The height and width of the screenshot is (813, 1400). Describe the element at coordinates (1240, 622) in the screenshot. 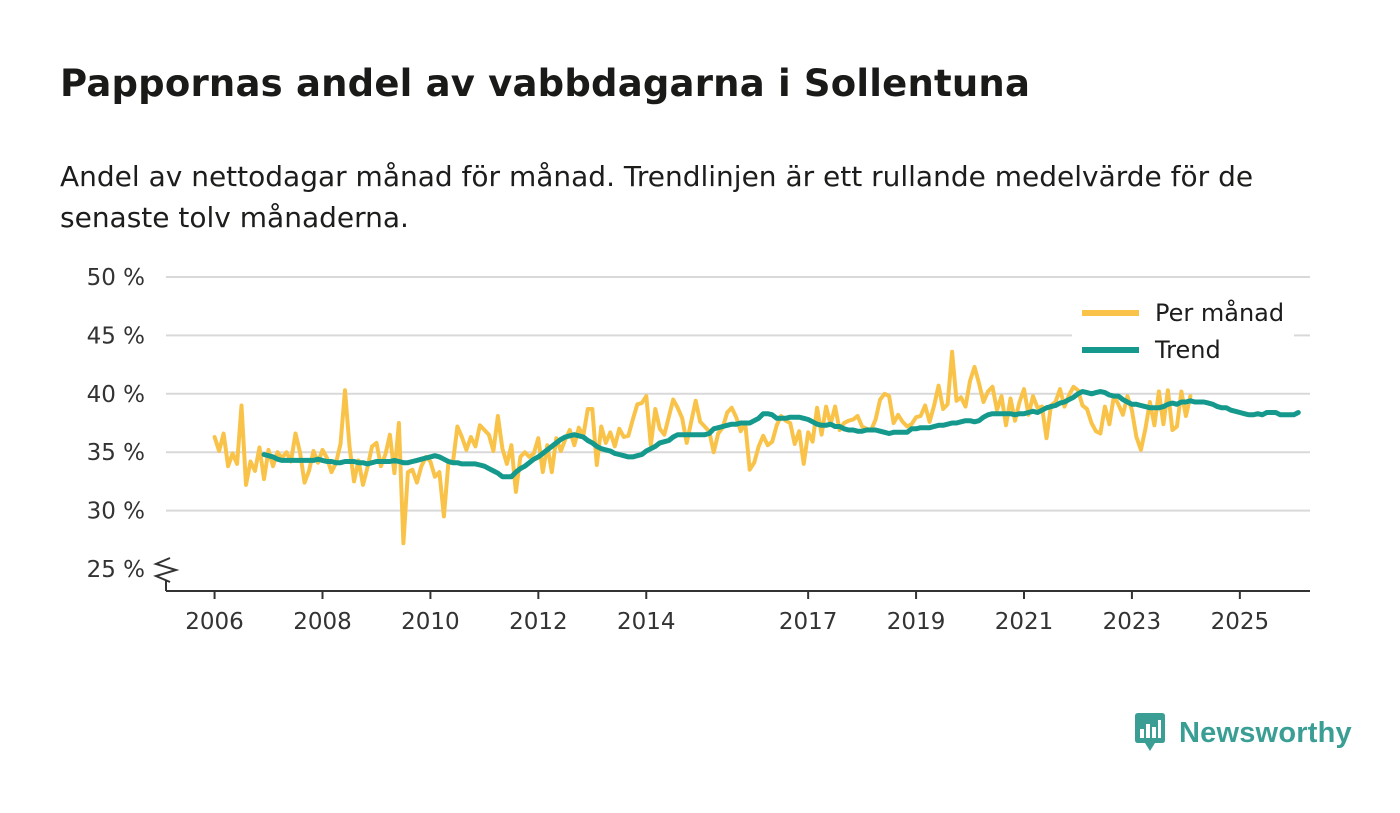

I see `x-tick-label: 2025` at that location.